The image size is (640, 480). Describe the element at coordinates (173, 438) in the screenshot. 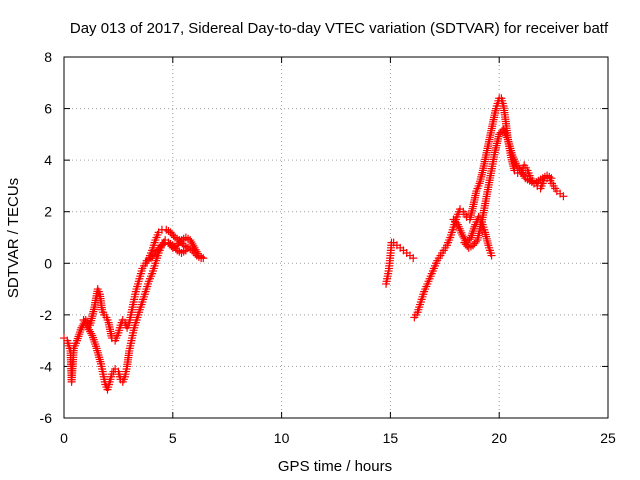

I see `x-tick-label: 5` at that location.